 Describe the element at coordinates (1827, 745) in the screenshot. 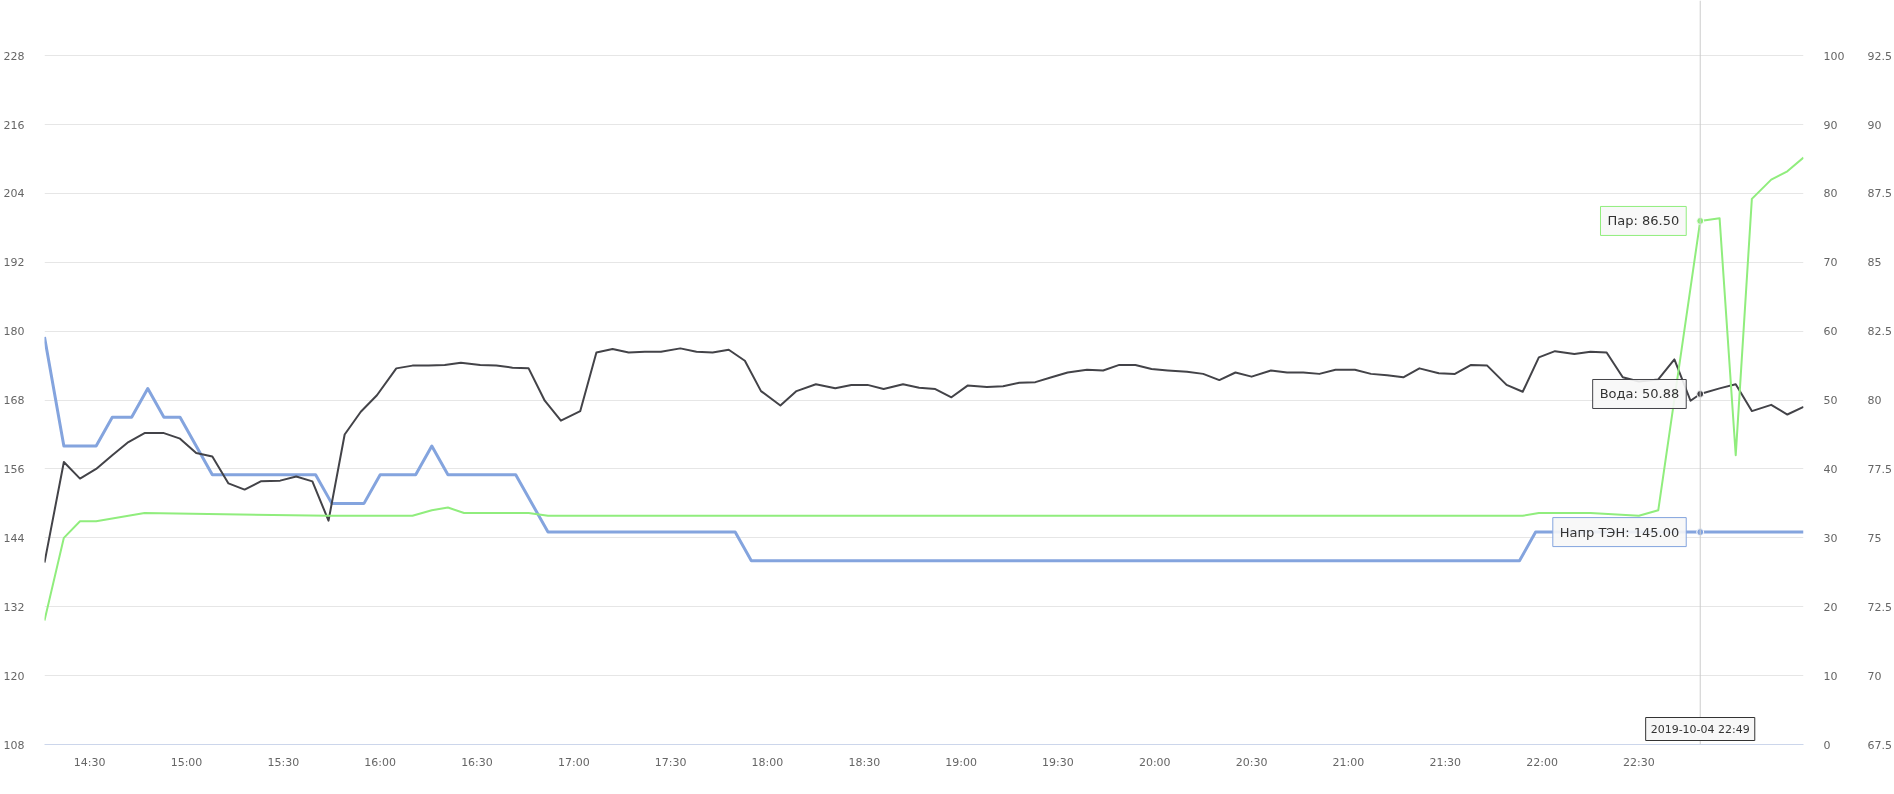

I see `y2-tick-label: 0` at that location.